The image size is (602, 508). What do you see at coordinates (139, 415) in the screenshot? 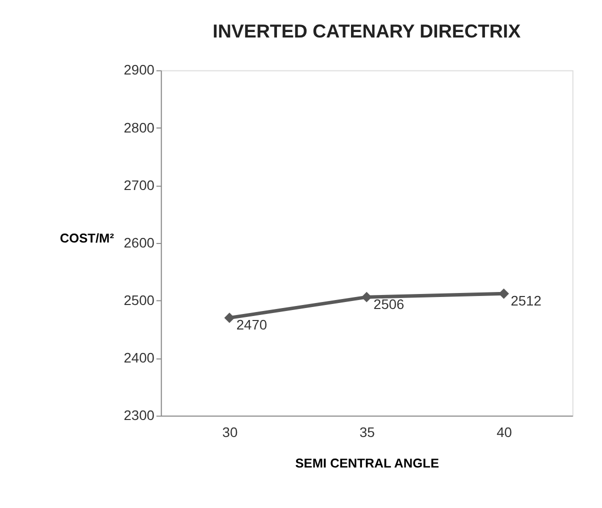
I see `y-tick-label: 2300` at bounding box center [139, 415].